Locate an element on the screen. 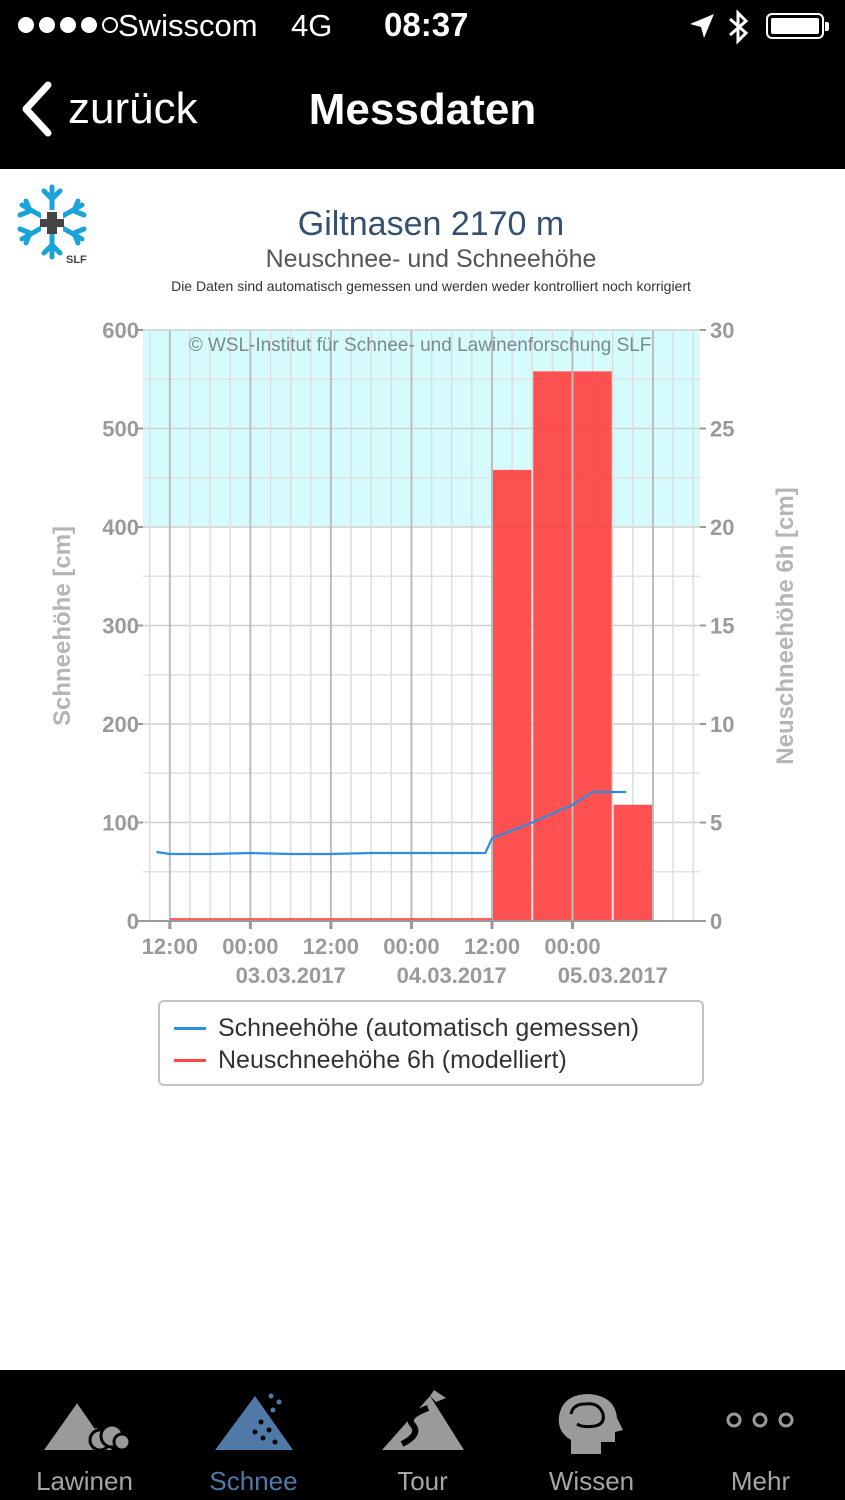 This screenshot has height=1500, width=845. snow-mountain-icon is located at coordinates (254, 1421).